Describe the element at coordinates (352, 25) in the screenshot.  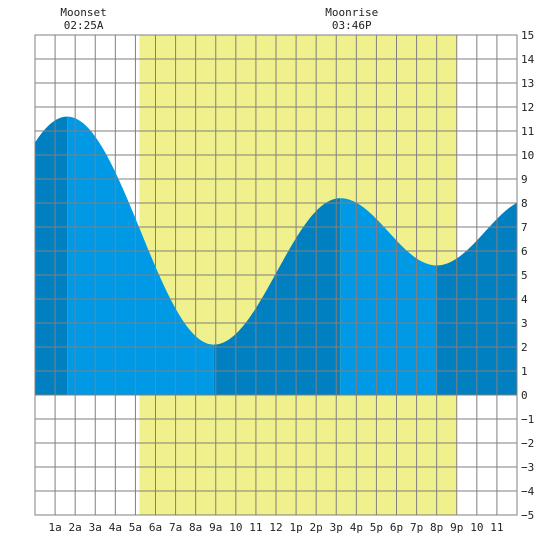
I see `moonrise-time: 03:46P` at that location.